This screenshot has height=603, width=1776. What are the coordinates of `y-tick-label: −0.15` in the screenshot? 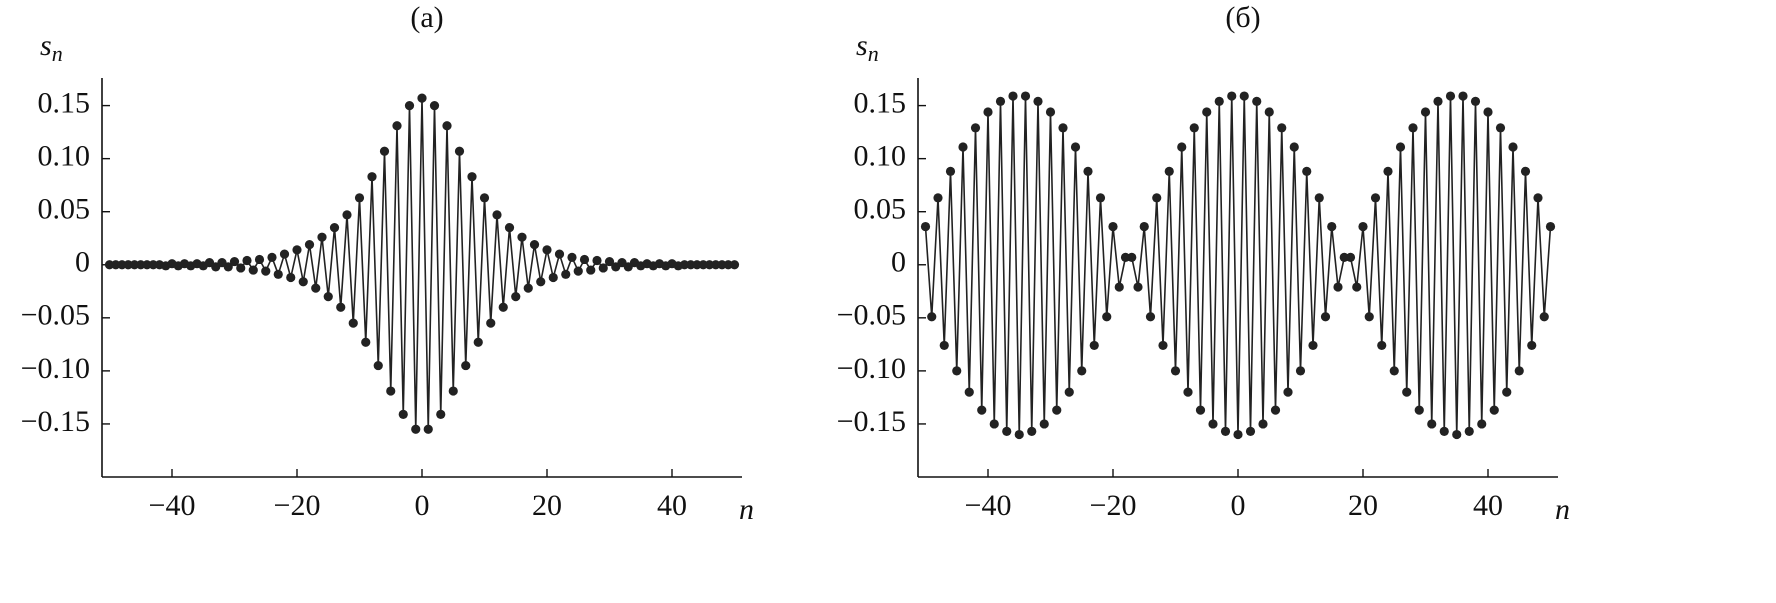 It's located at (871, 421).